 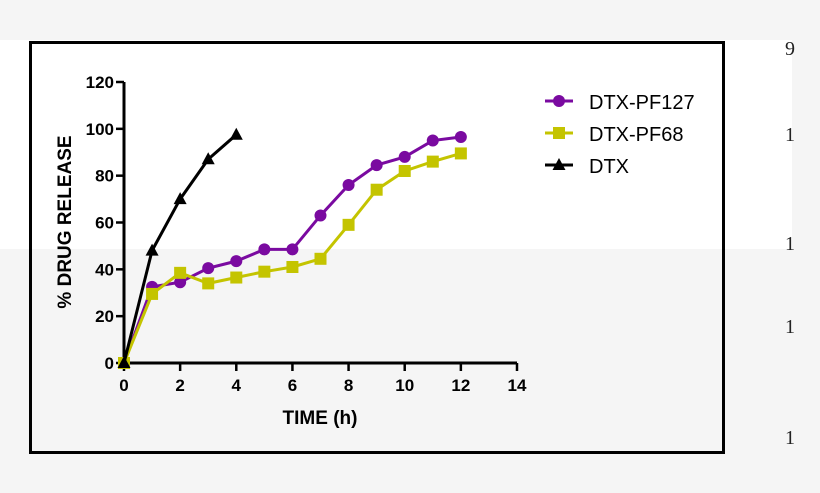 What do you see at coordinates (100, 82) in the screenshot?
I see `y-tick-label: 120` at bounding box center [100, 82].